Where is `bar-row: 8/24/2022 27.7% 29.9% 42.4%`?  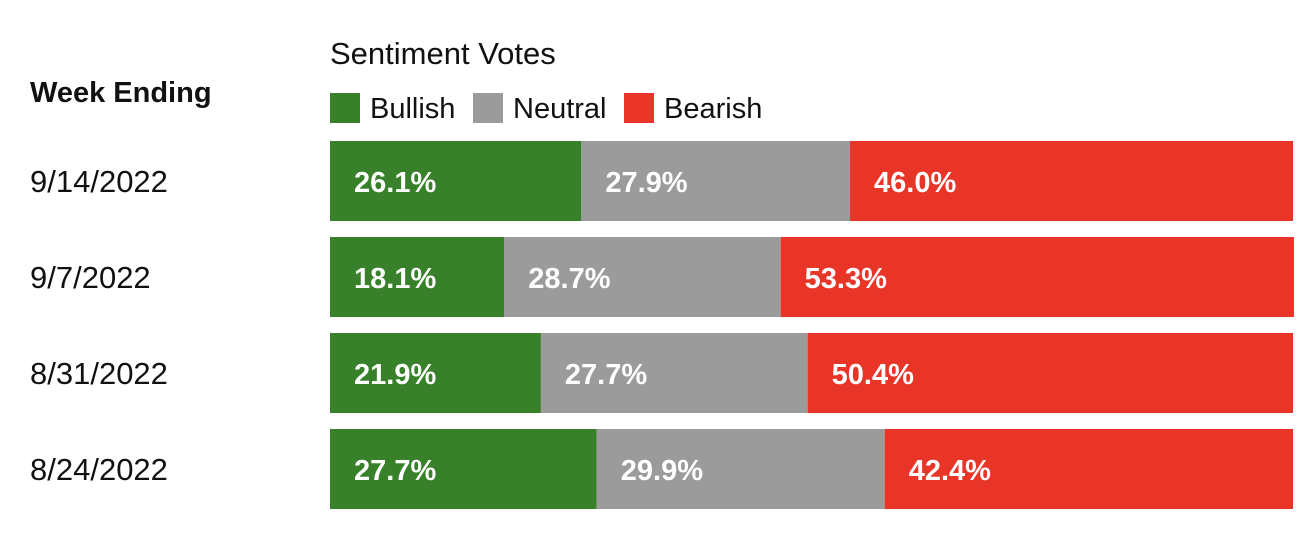
bar-row: 8/24/2022 27.7% 29.9% 42.4% is located at coordinates (661, 469).